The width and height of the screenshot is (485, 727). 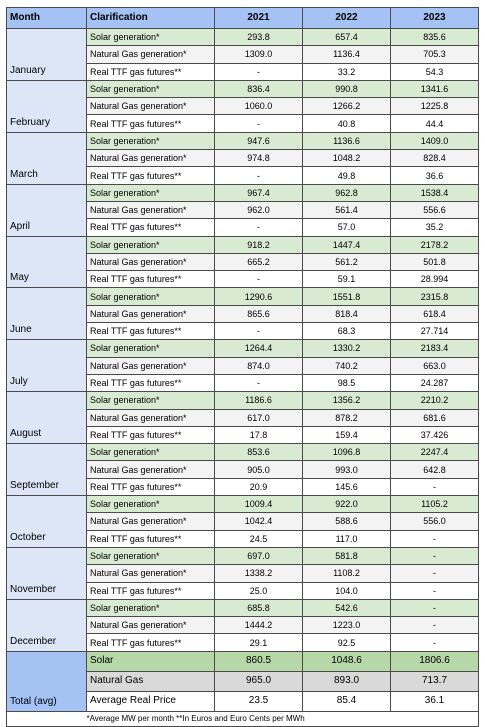 I want to click on ttf-value-cell: 28.994, so click(x=434, y=279).